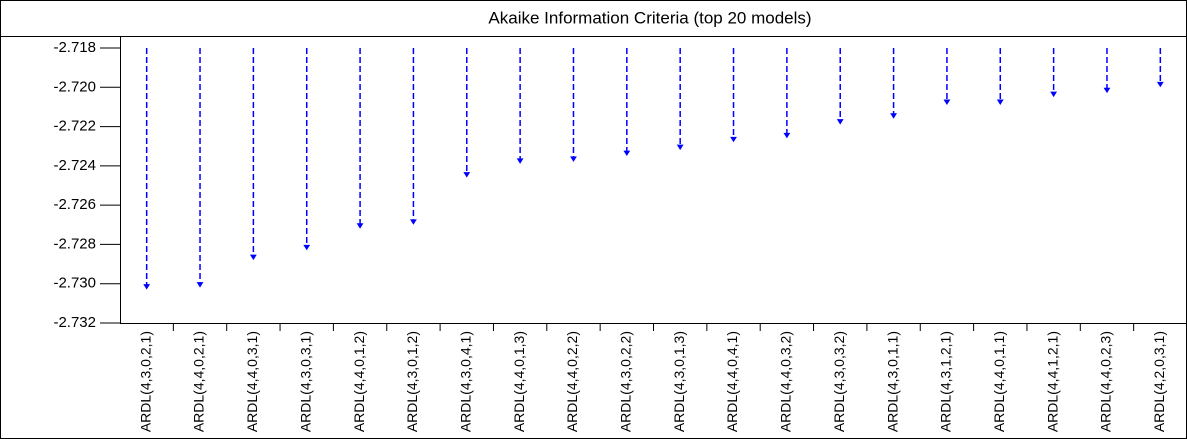 The height and width of the screenshot is (439, 1187). What do you see at coordinates (74, 283) in the screenshot?
I see `y-tick-label: -2.730` at bounding box center [74, 283].